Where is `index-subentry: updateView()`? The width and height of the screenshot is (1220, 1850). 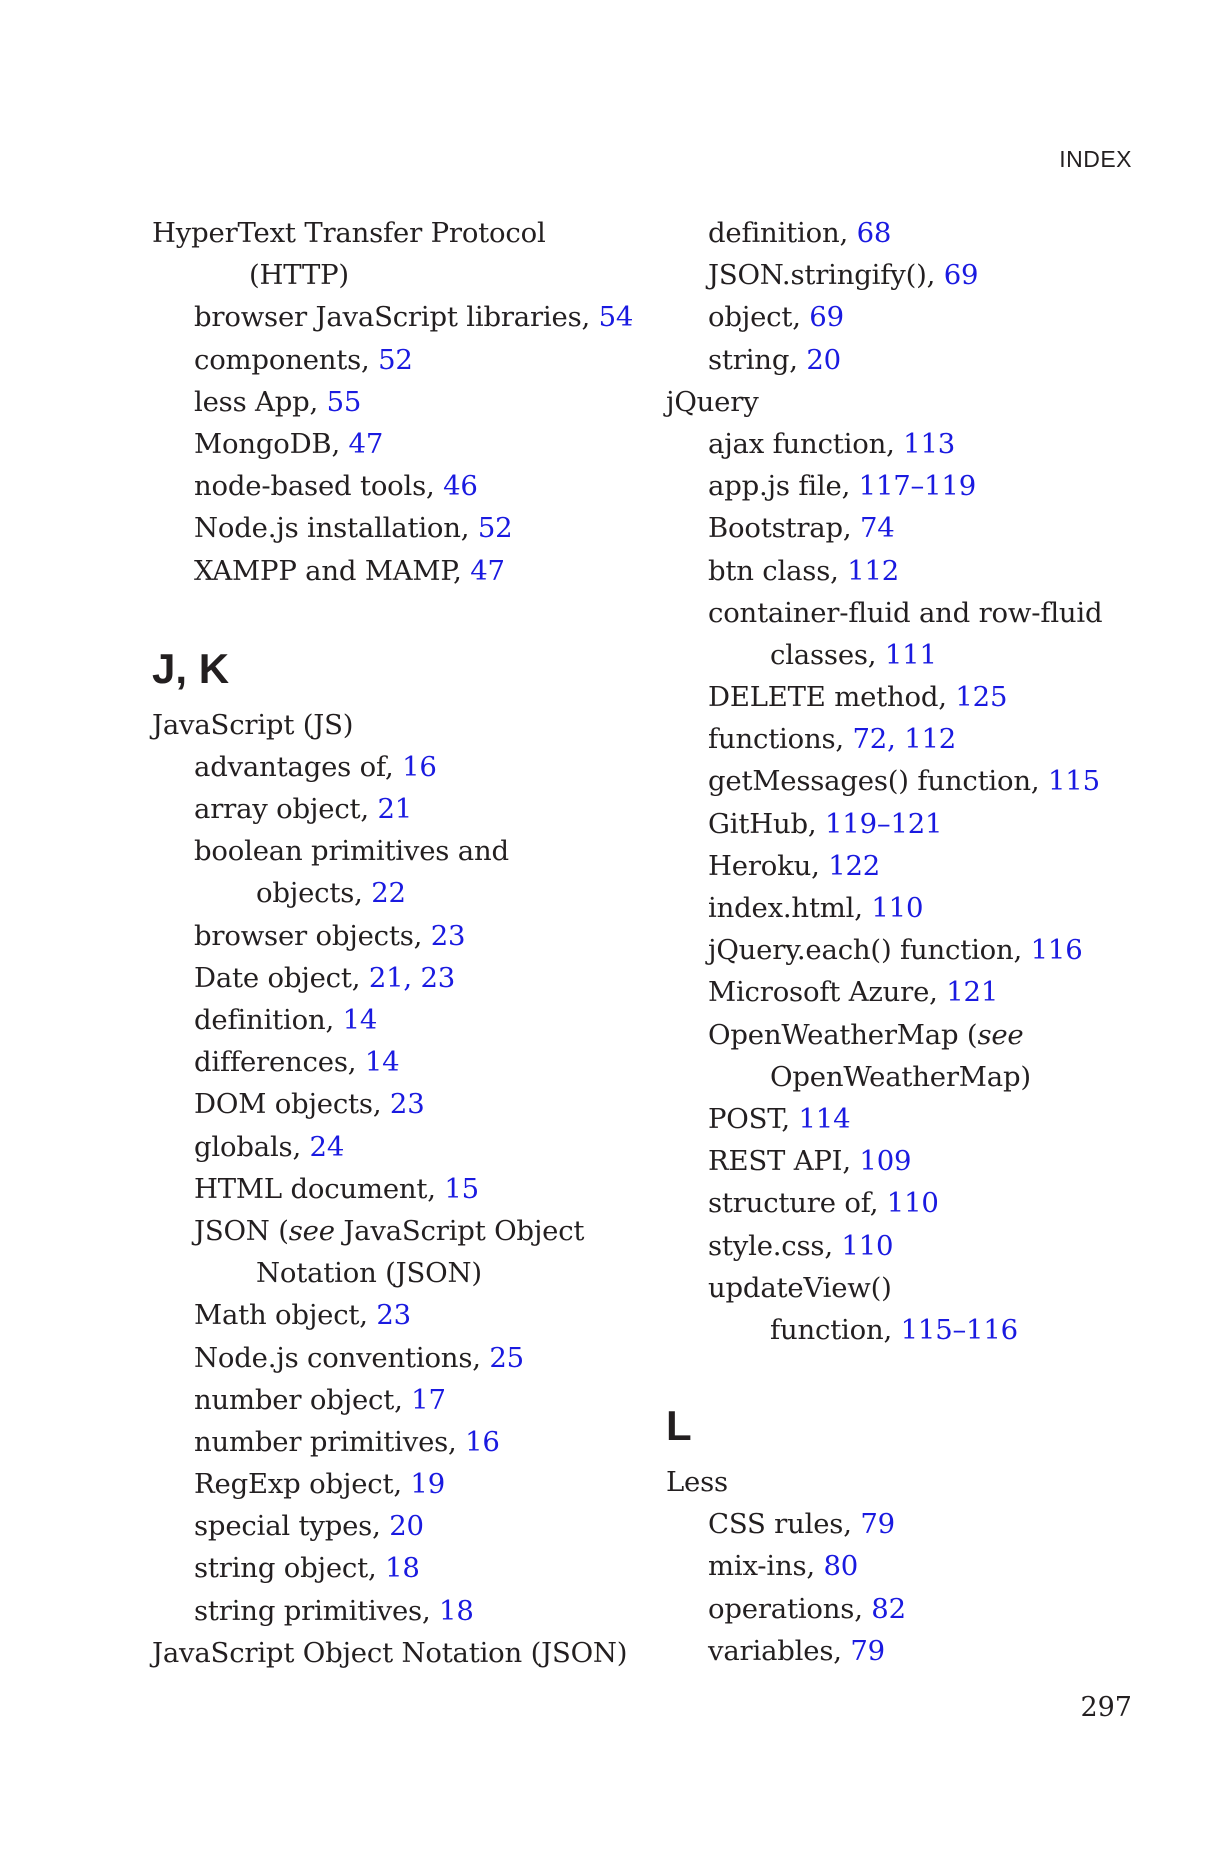
index-subentry: updateView() is located at coordinates (800, 1287).